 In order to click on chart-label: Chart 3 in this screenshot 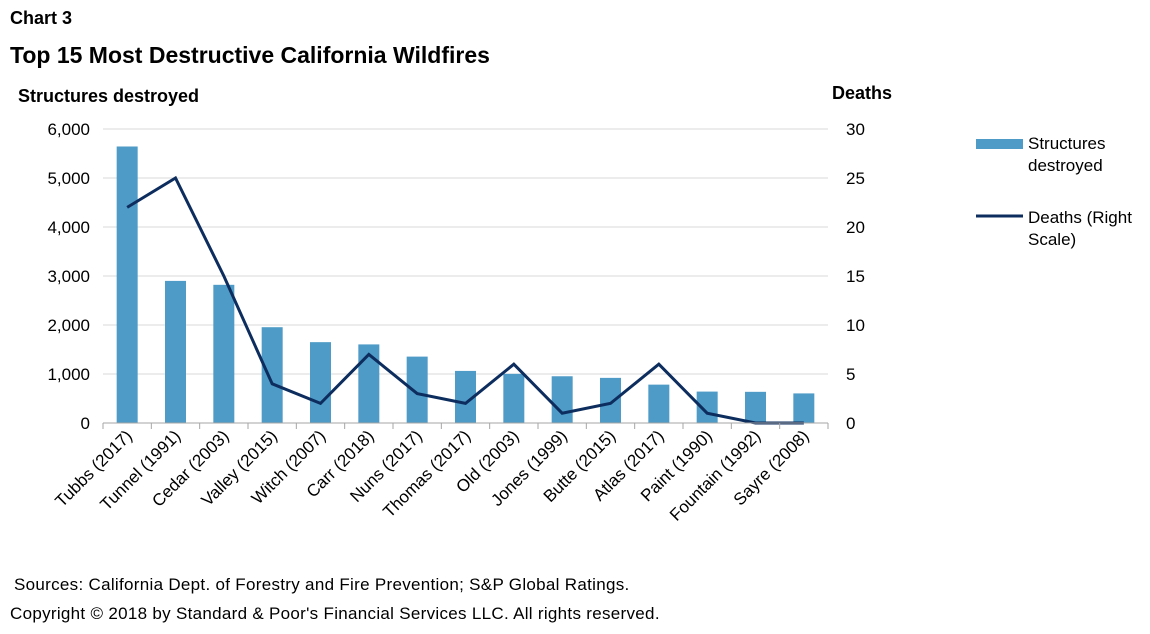, I will do `click(41, 18)`.